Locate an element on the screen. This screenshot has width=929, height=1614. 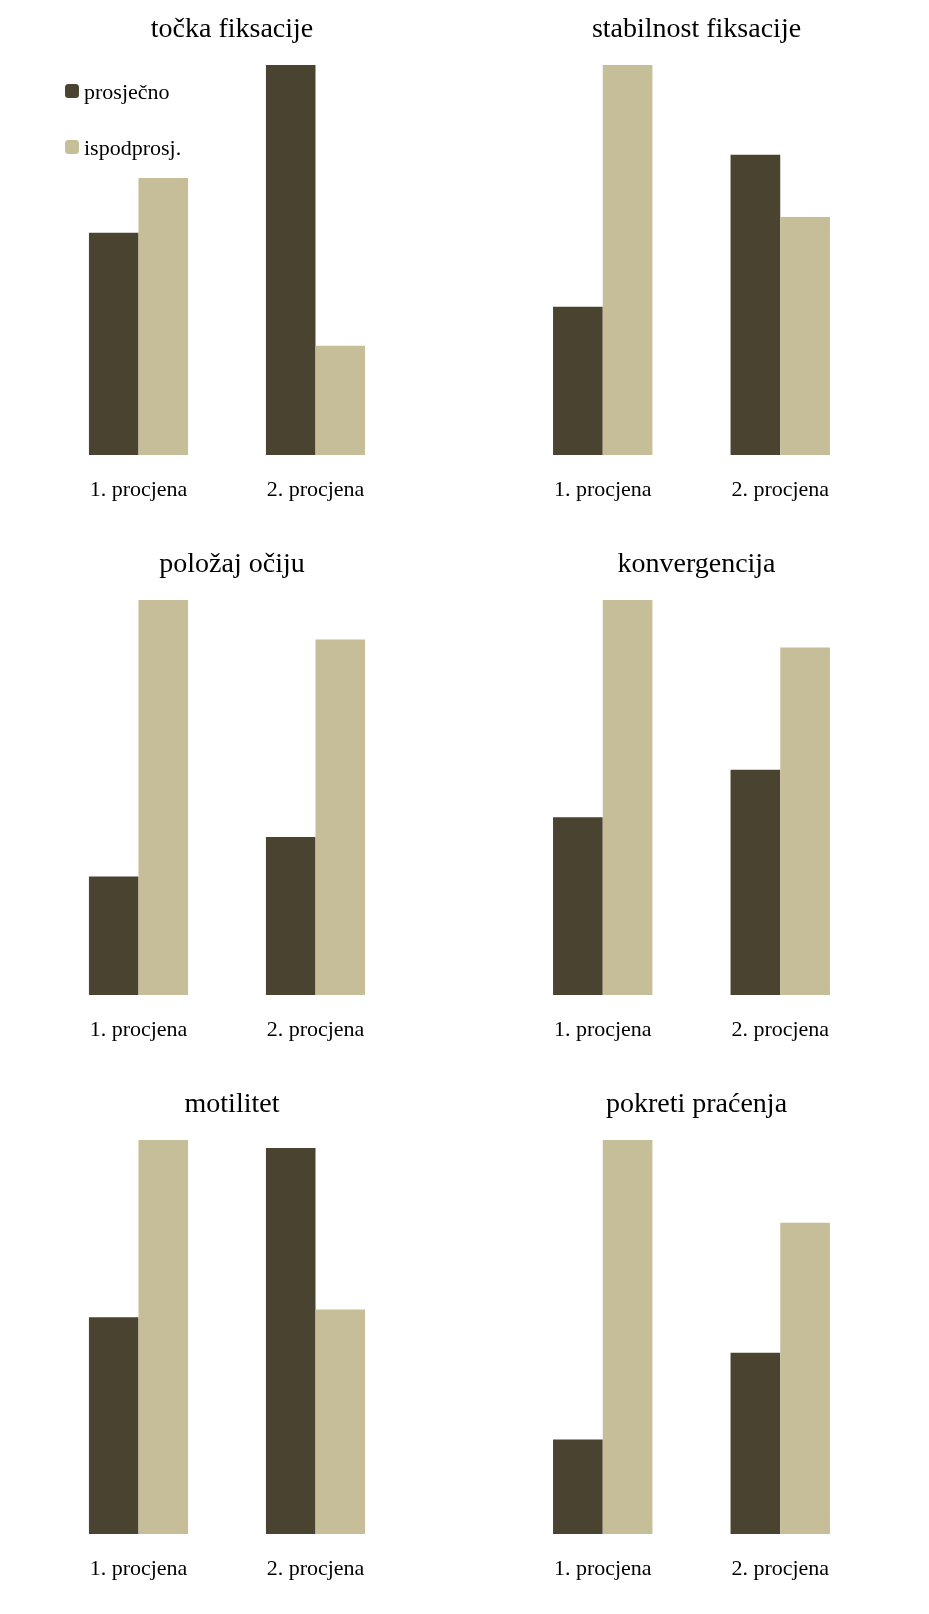
chart-title: motilitet is located at coordinates (232, 1102).